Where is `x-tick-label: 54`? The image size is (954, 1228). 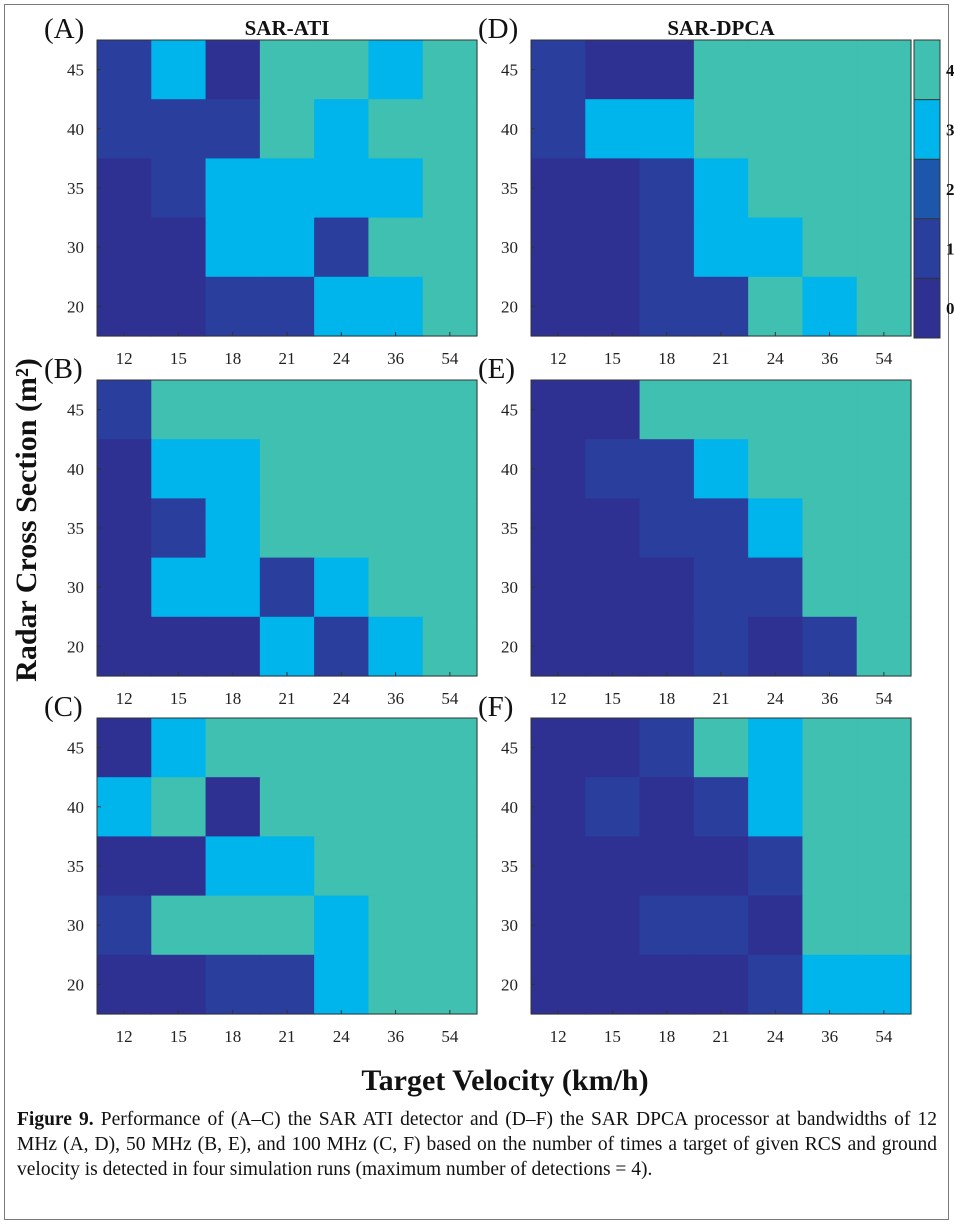
x-tick-label: 54 is located at coordinates (450, 1036).